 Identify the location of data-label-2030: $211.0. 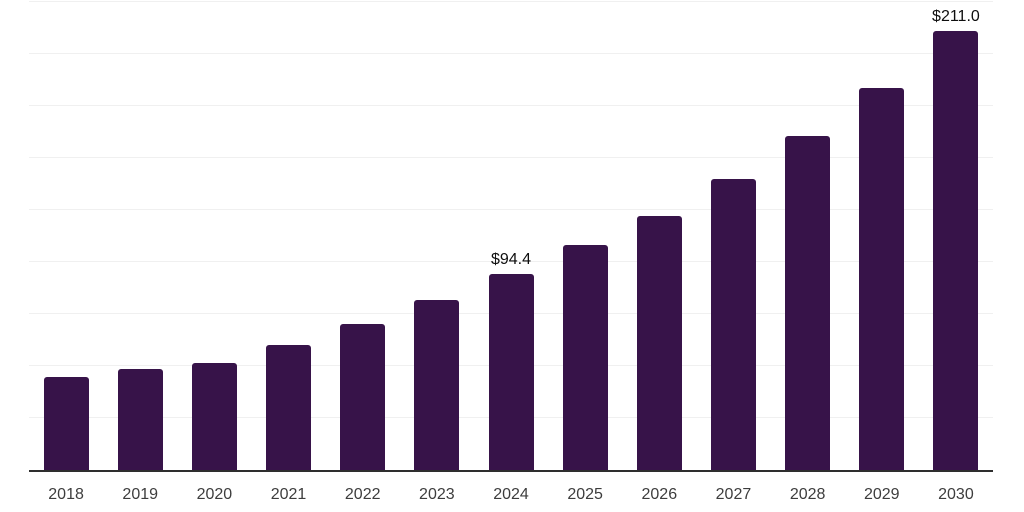
(956, 17).